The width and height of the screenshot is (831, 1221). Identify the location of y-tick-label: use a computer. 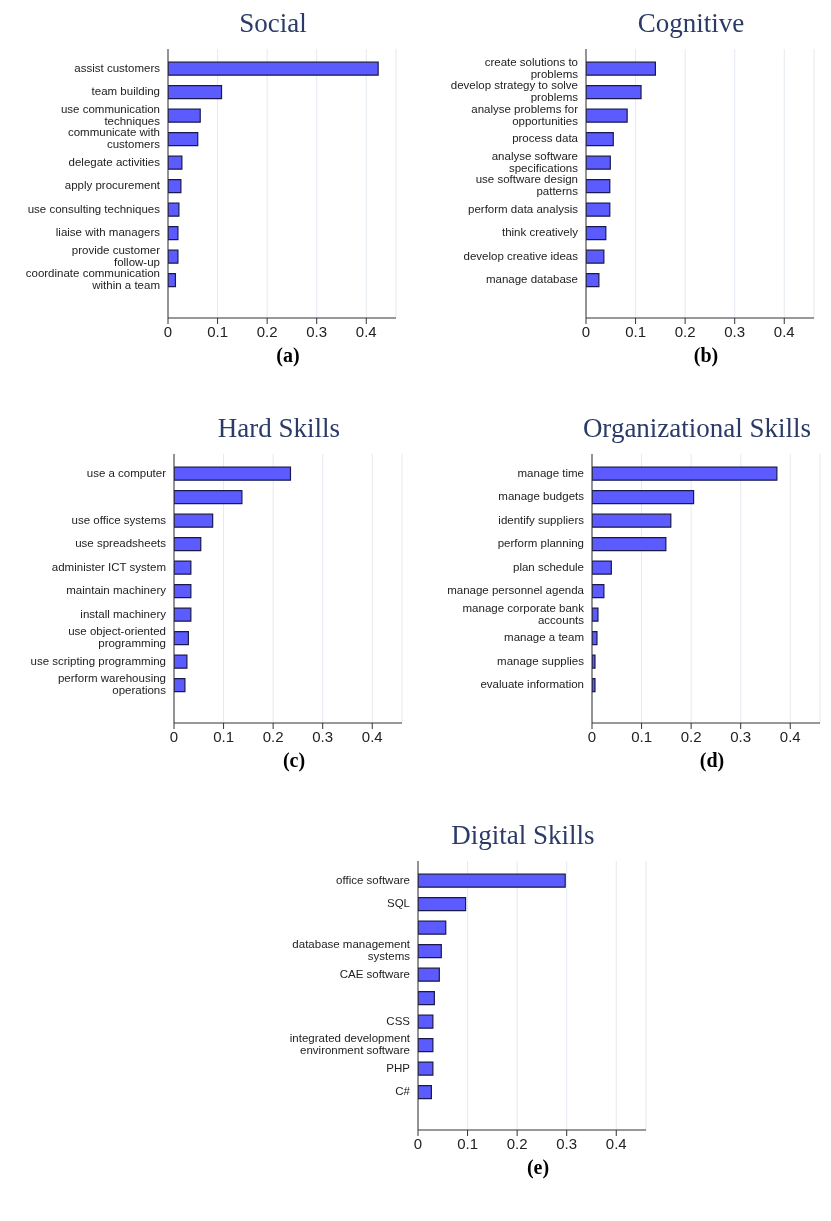
(126, 472).